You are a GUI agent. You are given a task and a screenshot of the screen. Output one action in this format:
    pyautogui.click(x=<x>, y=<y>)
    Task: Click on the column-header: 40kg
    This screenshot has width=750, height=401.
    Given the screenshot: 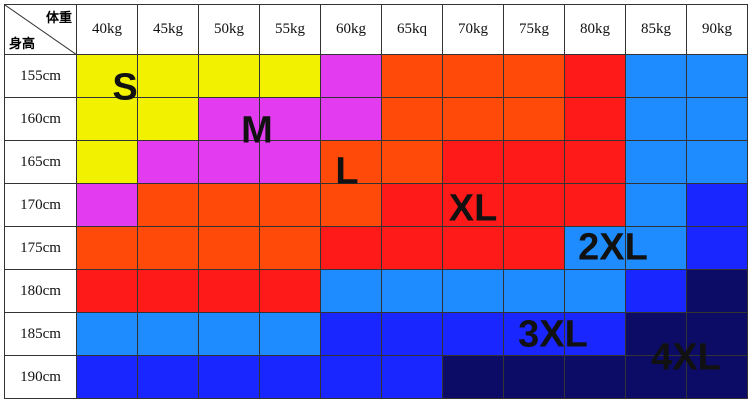 What is the action you would take?
    pyautogui.click(x=107, y=29)
    